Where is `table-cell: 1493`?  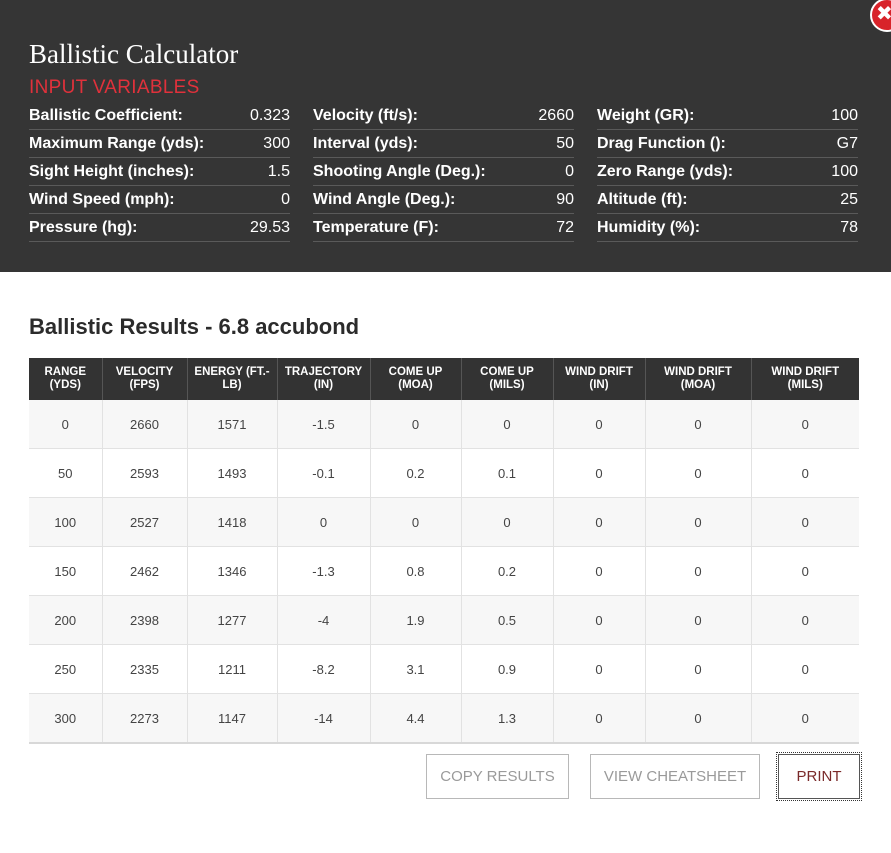 table-cell: 1493 is located at coordinates (232, 473).